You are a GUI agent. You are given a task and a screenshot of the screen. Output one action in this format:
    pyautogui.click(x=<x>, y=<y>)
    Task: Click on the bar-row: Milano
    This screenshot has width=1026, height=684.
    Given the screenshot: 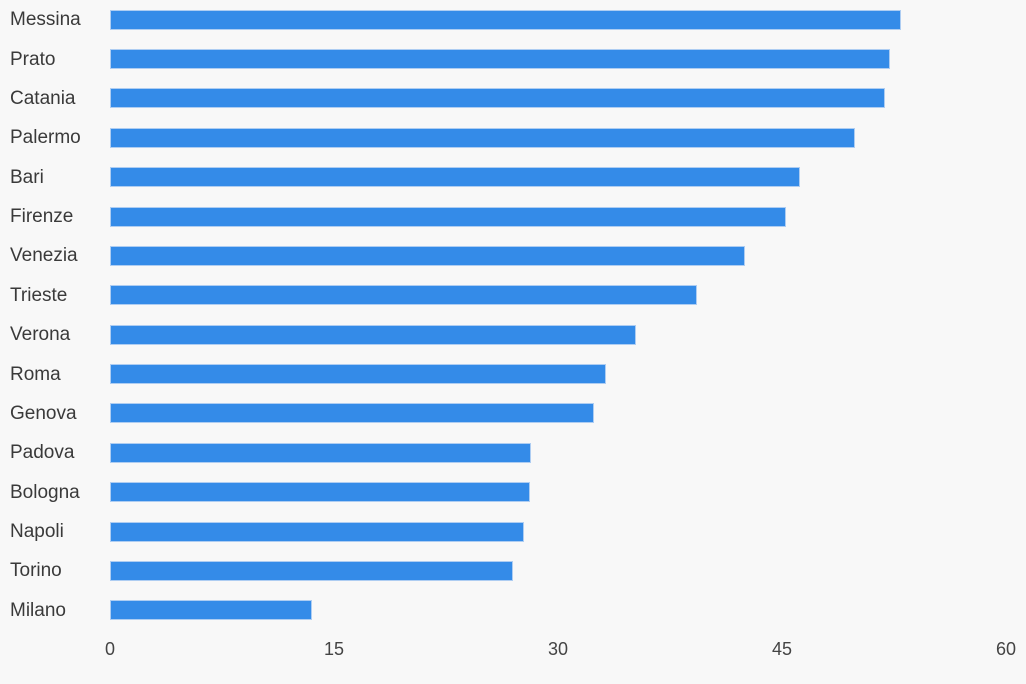 What is the action you would take?
    pyautogui.click(x=513, y=610)
    